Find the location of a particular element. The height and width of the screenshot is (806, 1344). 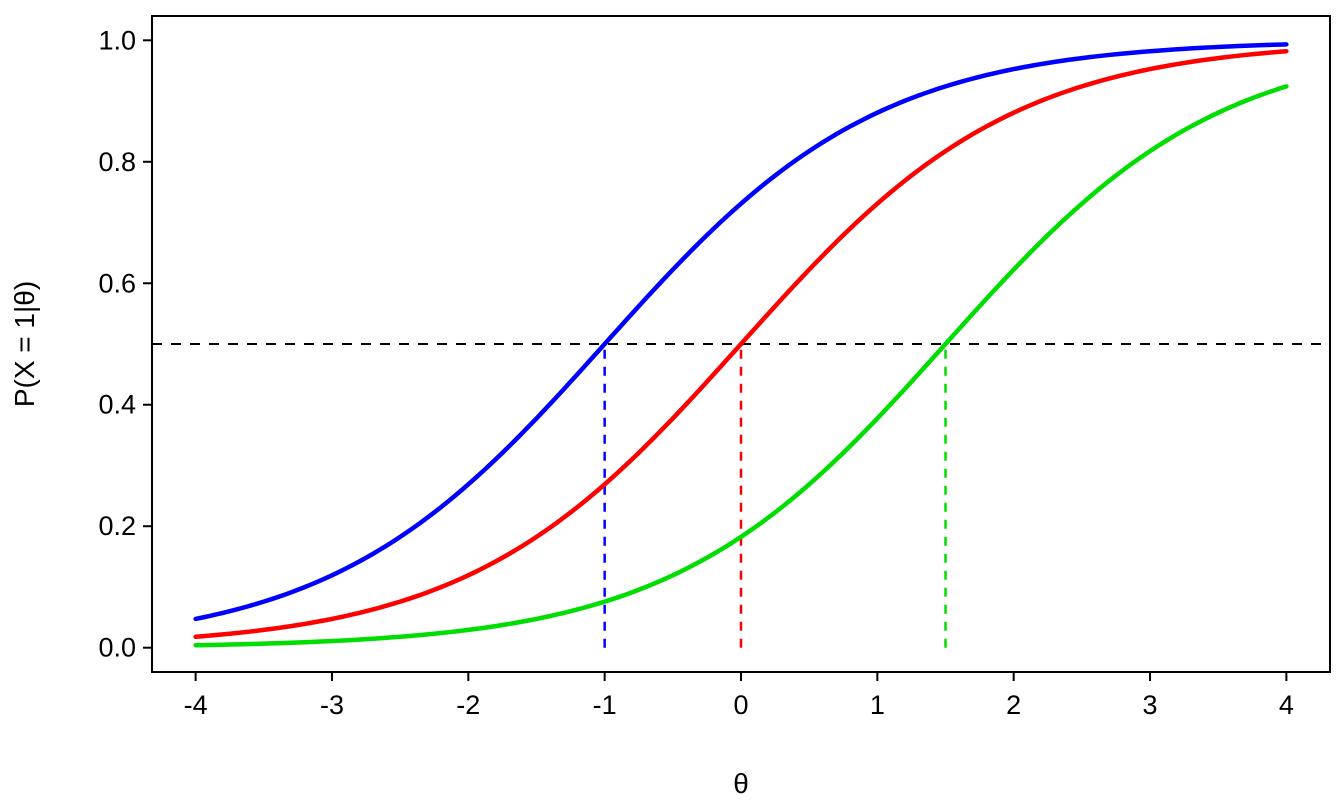

y-axis-label: P(X = 1|θ) is located at coordinates (24, 344).